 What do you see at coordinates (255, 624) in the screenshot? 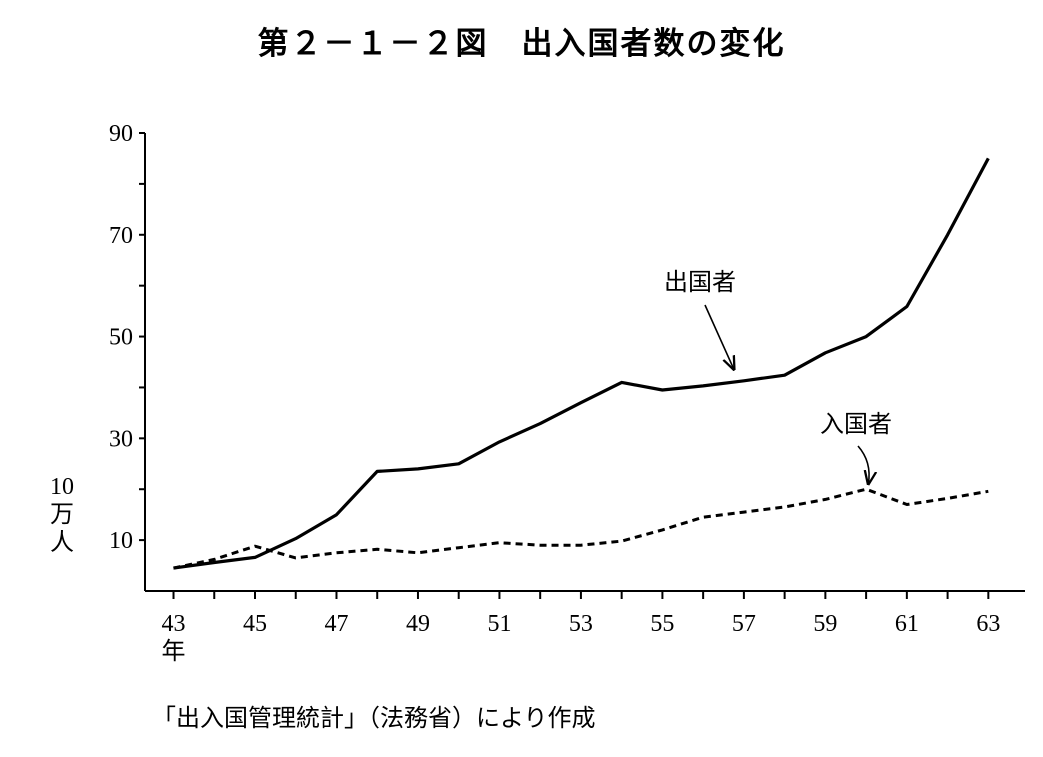
I see `x-tick-label: 45` at bounding box center [255, 624].